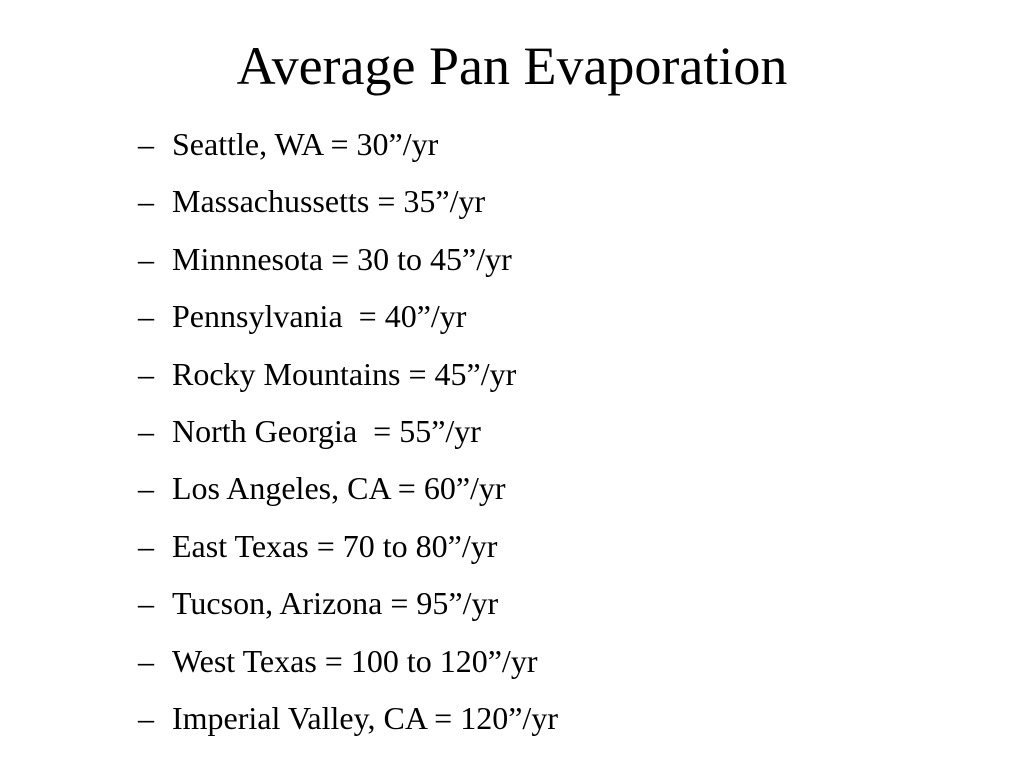 Image resolution: width=1024 pixels, height=768 pixels. Describe the element at coordinates (342, 258) in the screenshot. I see `item-text: Minnnesota = 30 to 45”/yr` at that location.